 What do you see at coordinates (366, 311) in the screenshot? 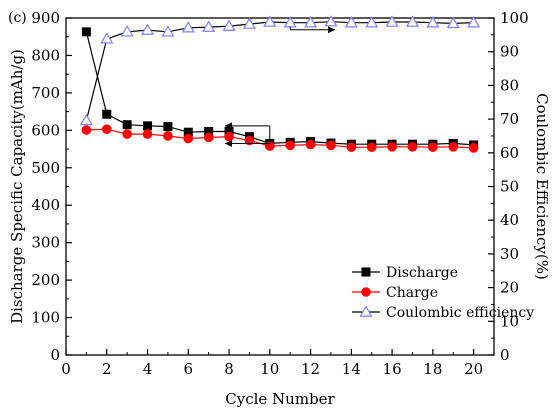
I see `legend-marker-coulombic-efficiency` at bounding box center [366, 311].